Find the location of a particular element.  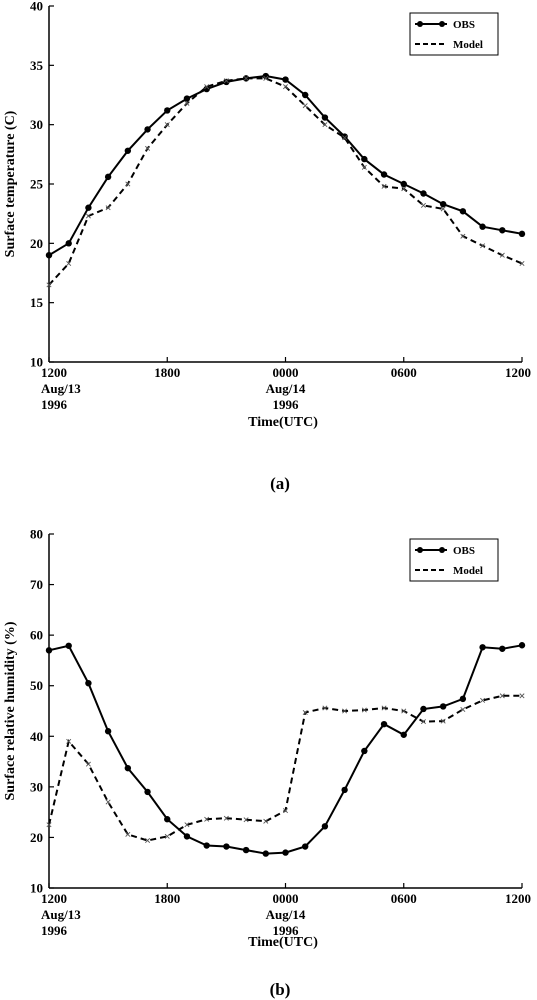

x-tick-label: Aug/14 is located at coordinates (286, 914).